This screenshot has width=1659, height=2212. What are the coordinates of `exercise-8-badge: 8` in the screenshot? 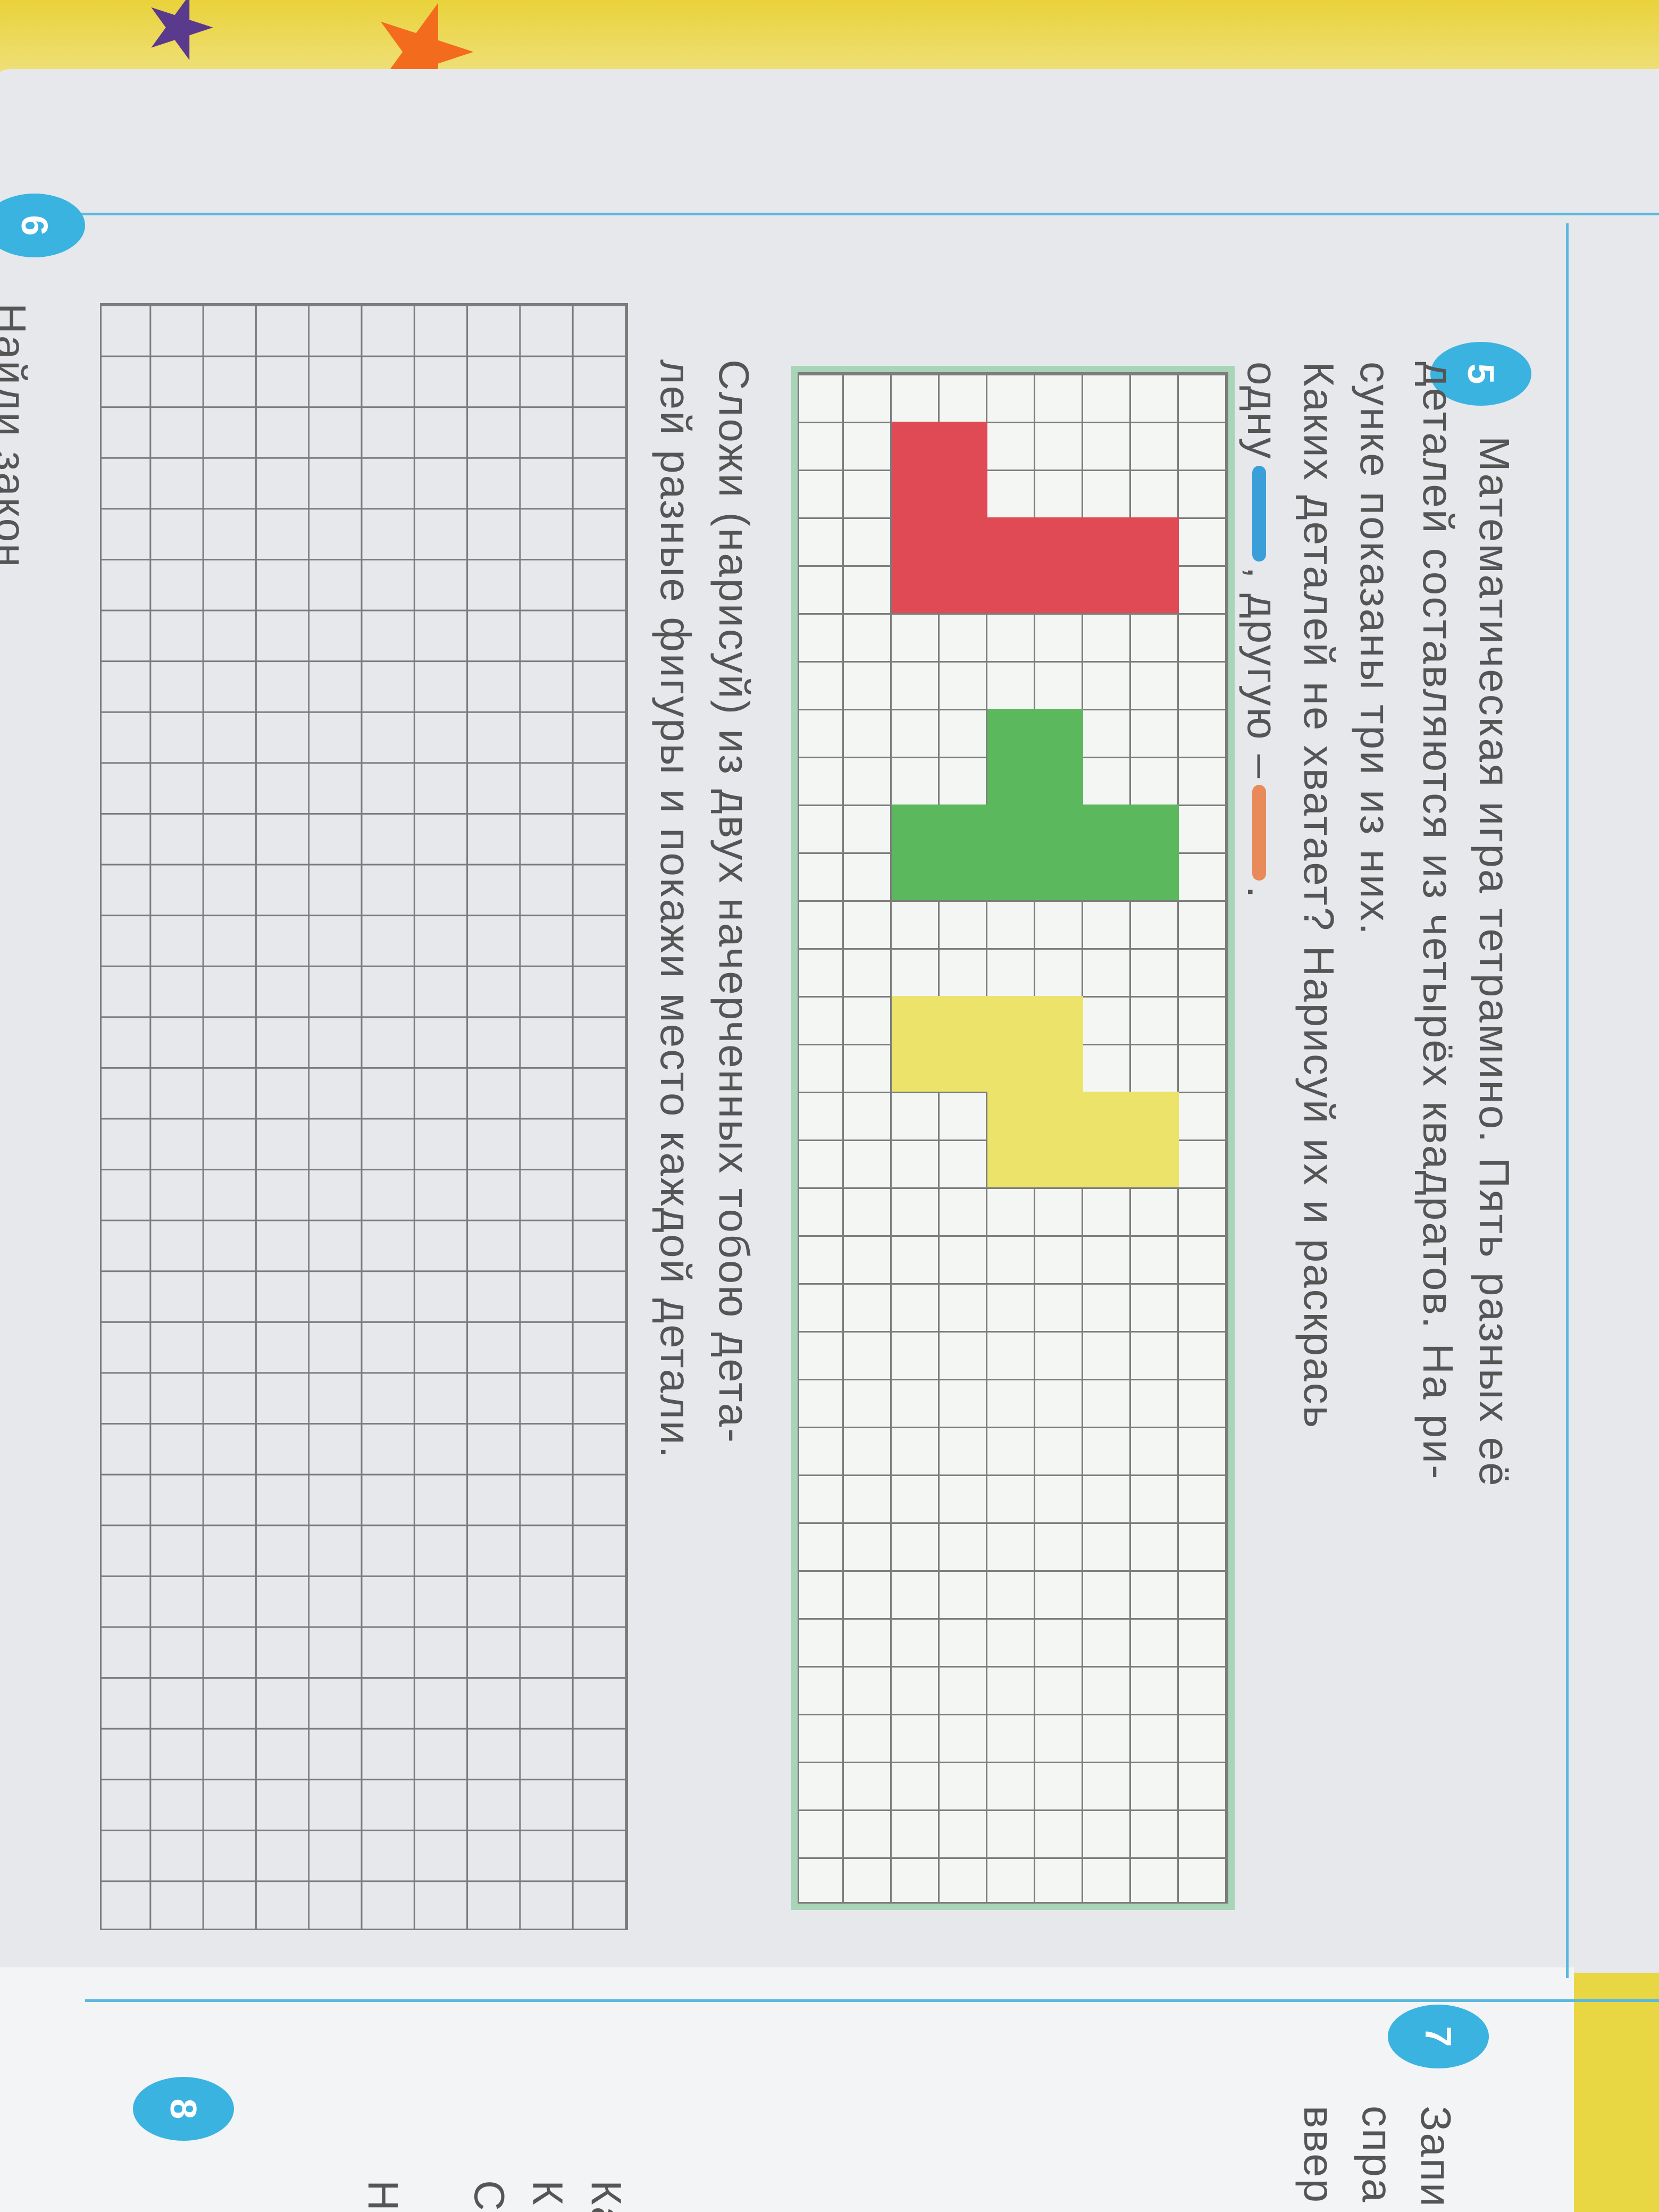 It's located at (183, 2109).